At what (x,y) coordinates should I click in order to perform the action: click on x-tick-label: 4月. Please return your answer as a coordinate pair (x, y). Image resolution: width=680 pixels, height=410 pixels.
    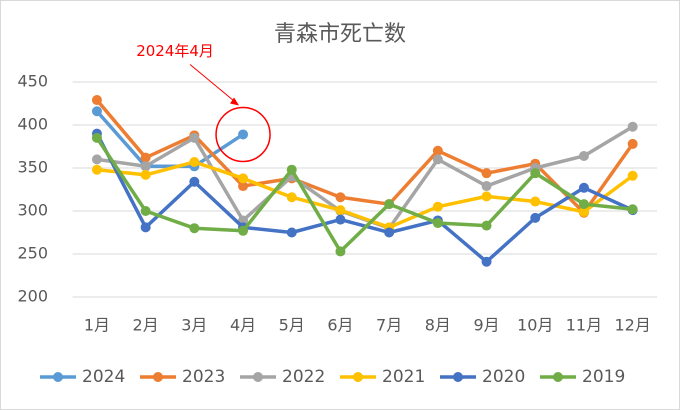
    Looking at the image, I should click on (243, 325).